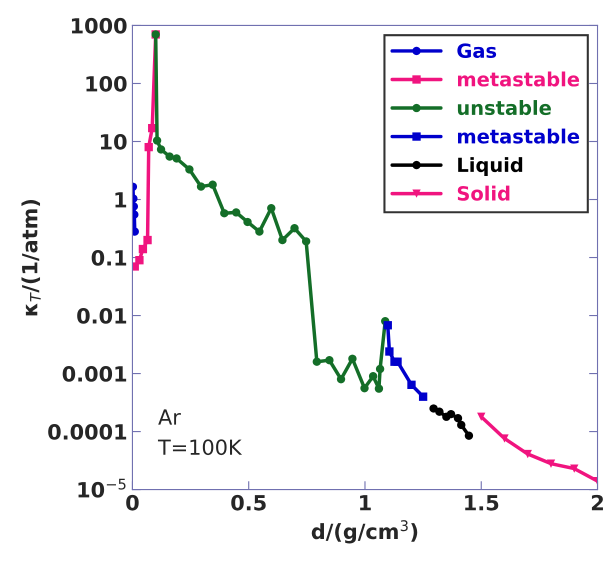 The height and width of the screenshot is (566, 616). I want to click on legend-label: unstable, so click(504, 108).